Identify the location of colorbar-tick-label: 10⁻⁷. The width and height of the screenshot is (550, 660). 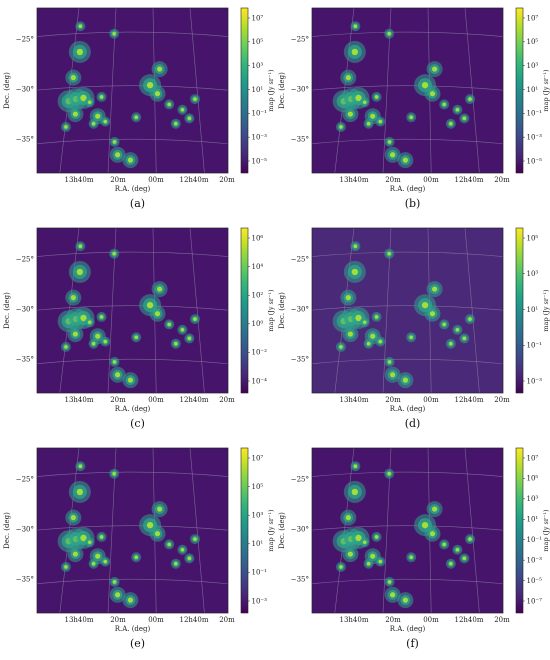
(535, 601).